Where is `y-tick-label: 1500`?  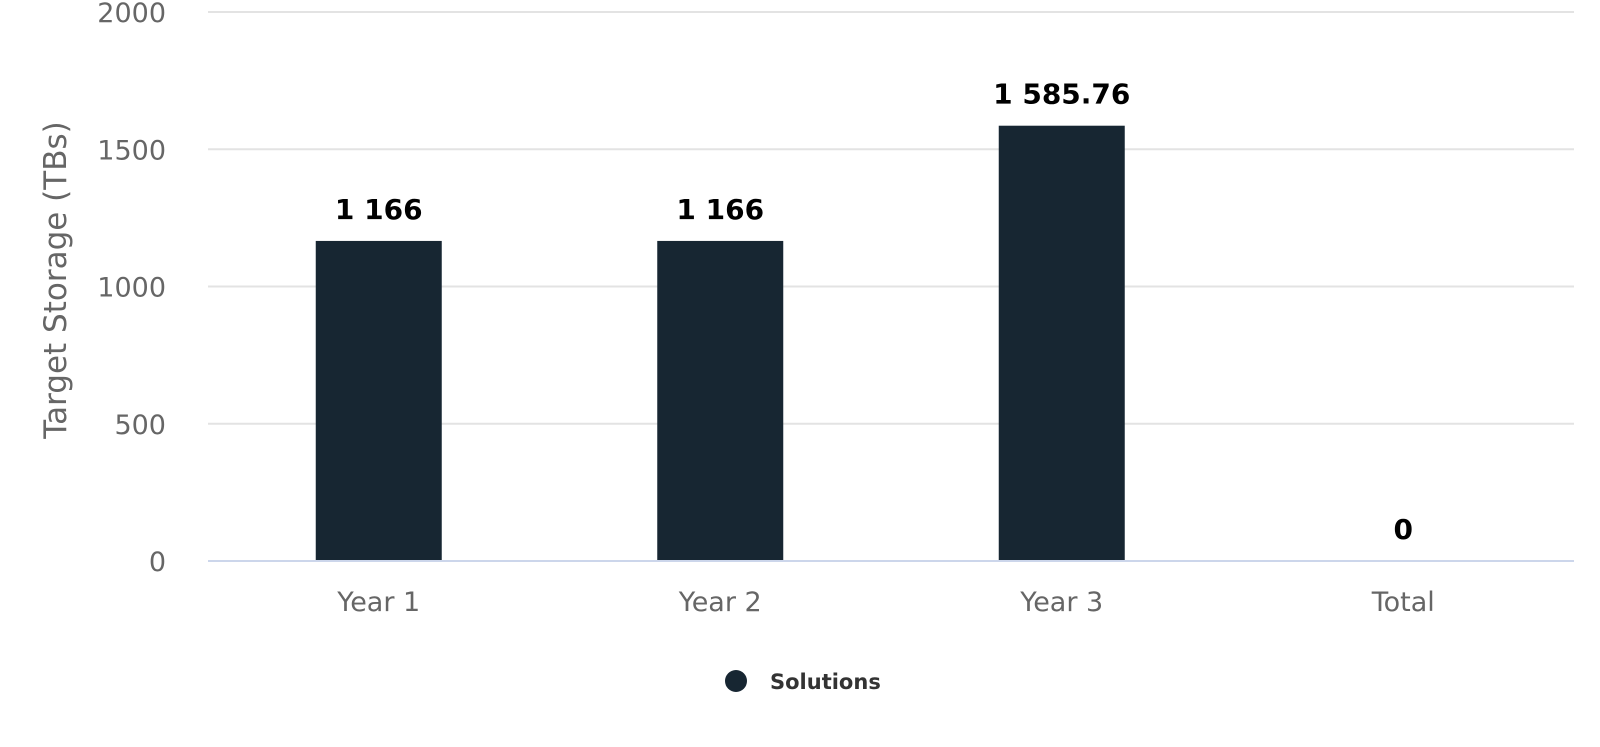
y-tick-label: 1500 is located at coordinates (131, 150).